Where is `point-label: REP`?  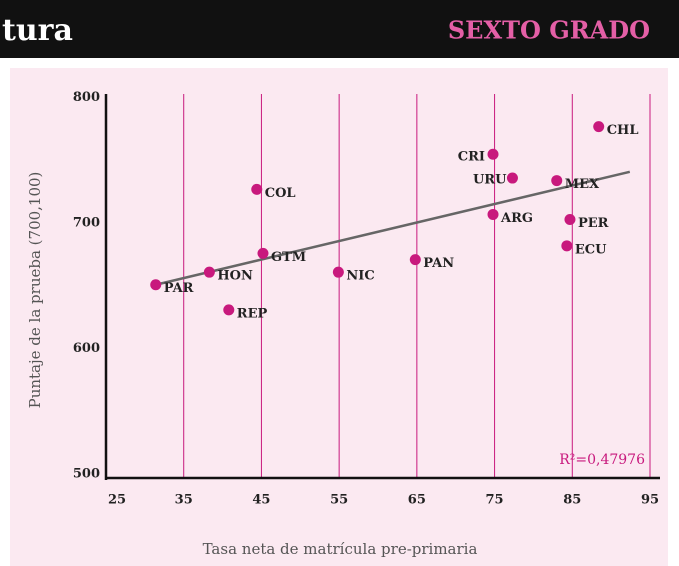
point-label: REP is located at coordinates (252, 313).